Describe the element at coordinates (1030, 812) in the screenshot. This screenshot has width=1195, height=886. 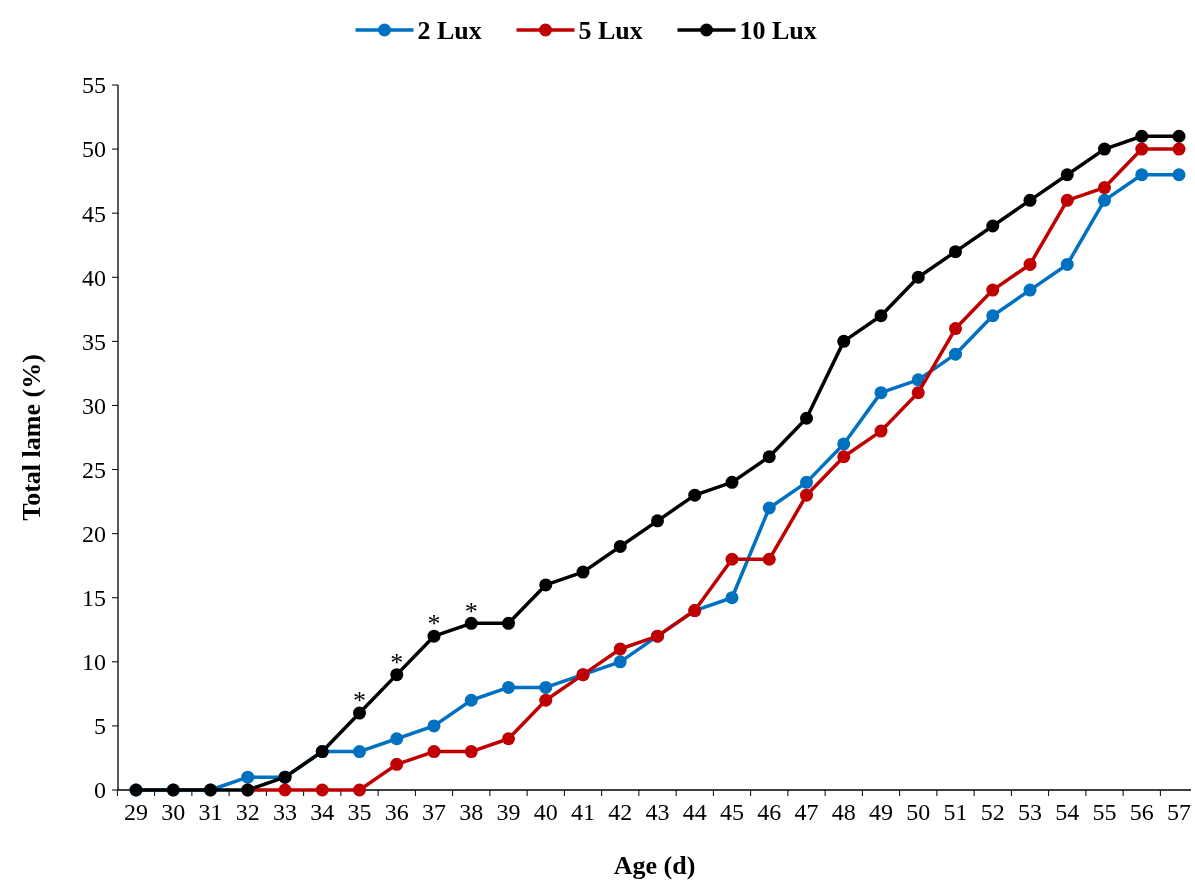
I see `x-tick-label: 53` at that location.